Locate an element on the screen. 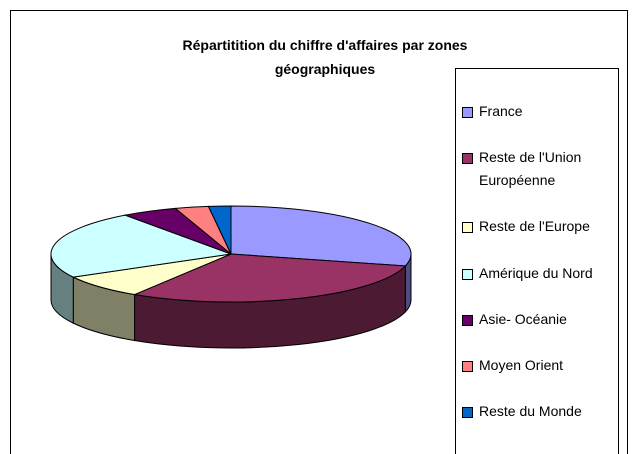 This screenshot has width=637, height=454. legend-label: Asie- Océanie is located at coordinates (523, 318).